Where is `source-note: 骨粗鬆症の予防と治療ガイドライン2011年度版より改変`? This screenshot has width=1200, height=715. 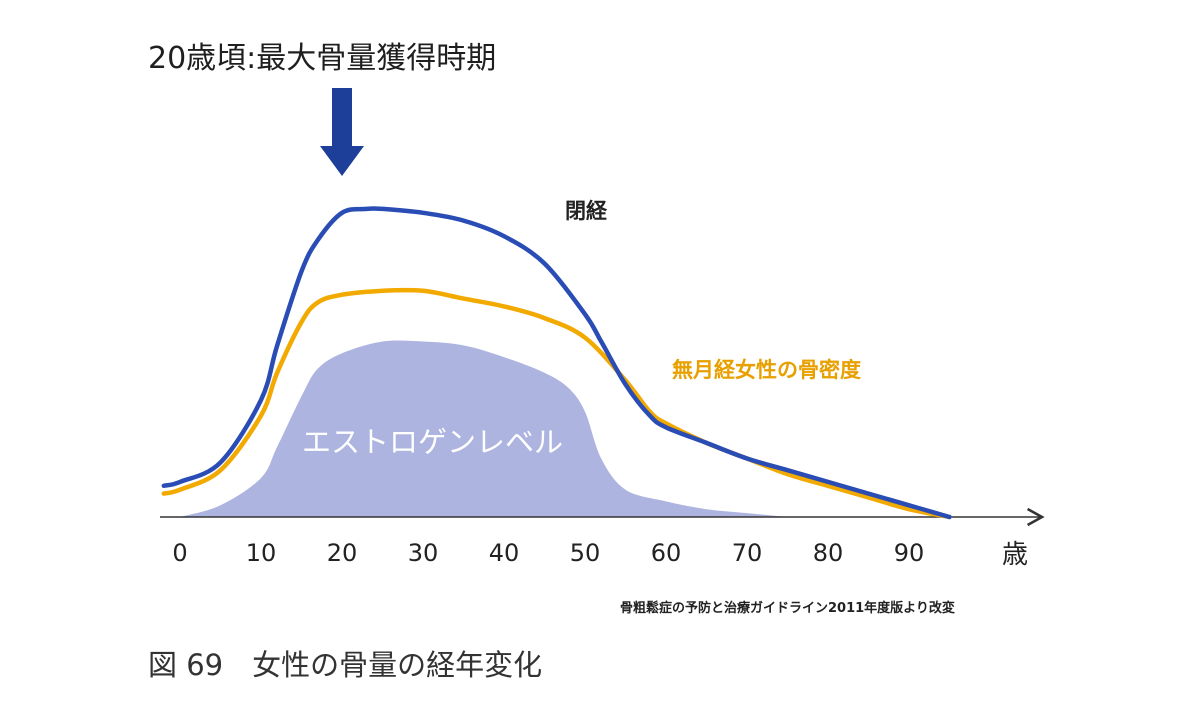
source-note: 骨粗鬆症の予防と治療ガイドライン2011年度版より改変 is located at coordinates (787, 608).